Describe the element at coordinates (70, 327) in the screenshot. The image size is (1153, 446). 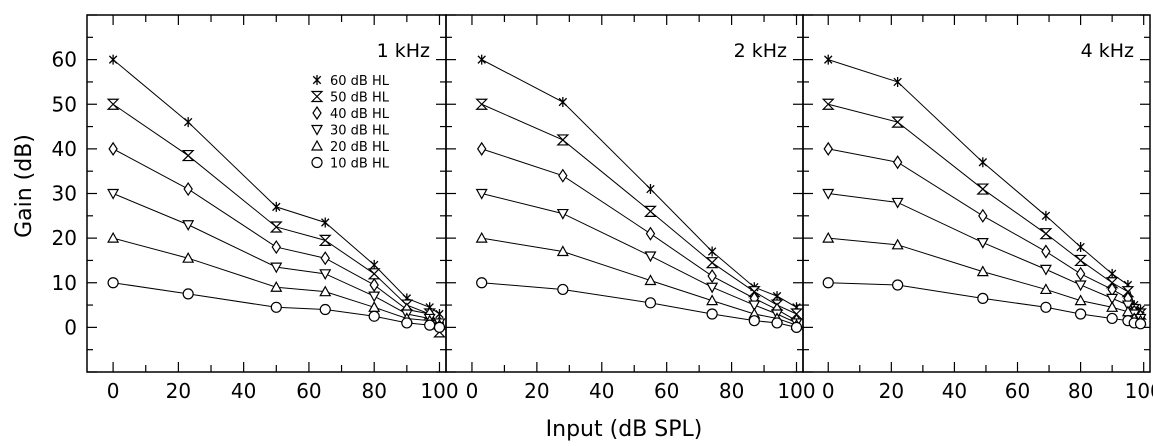
I see `y-tick-label: 0` at that location.